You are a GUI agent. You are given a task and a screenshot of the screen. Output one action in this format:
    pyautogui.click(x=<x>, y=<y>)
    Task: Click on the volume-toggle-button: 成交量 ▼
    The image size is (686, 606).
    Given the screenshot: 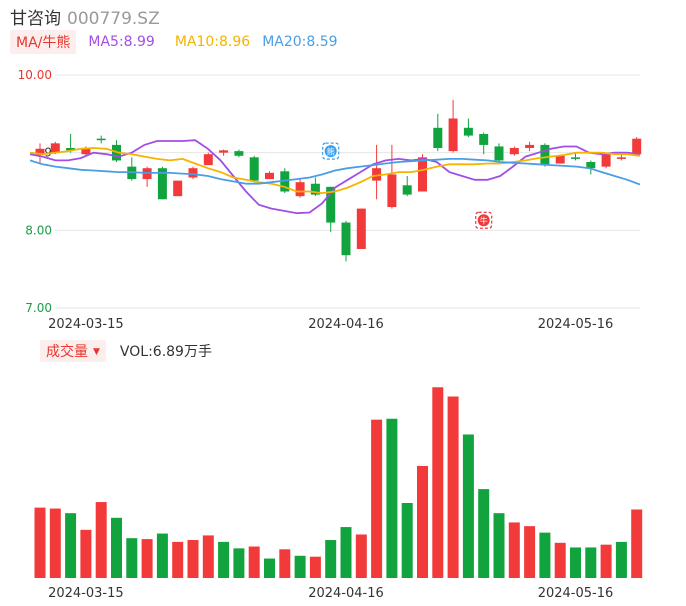 What is the action you would take?
    pyautogui.click(x=73, y=351)
    